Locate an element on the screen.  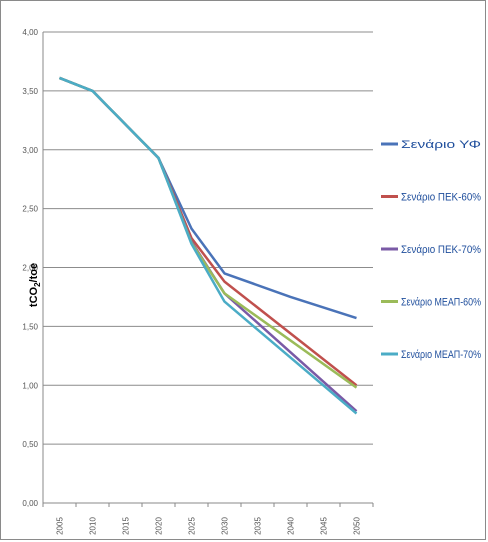
x-tick-label: 2025 is located at coordinates (192, 526).